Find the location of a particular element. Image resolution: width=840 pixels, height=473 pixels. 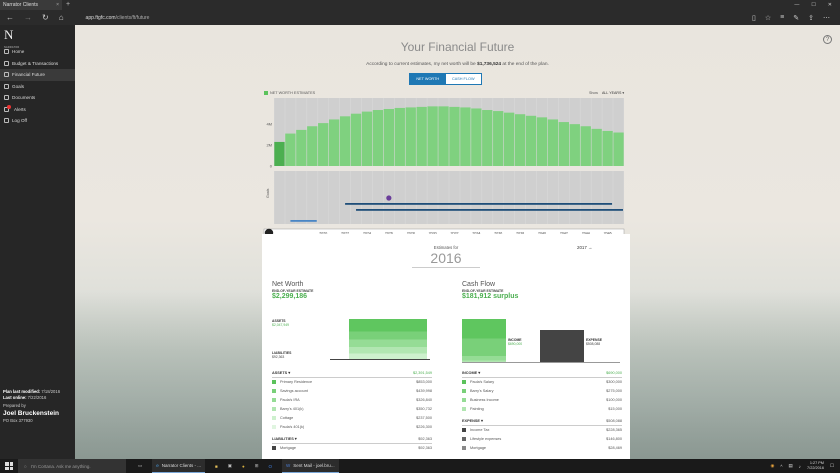

sidebar-item-home: Home is located at coordinates (37, 52).